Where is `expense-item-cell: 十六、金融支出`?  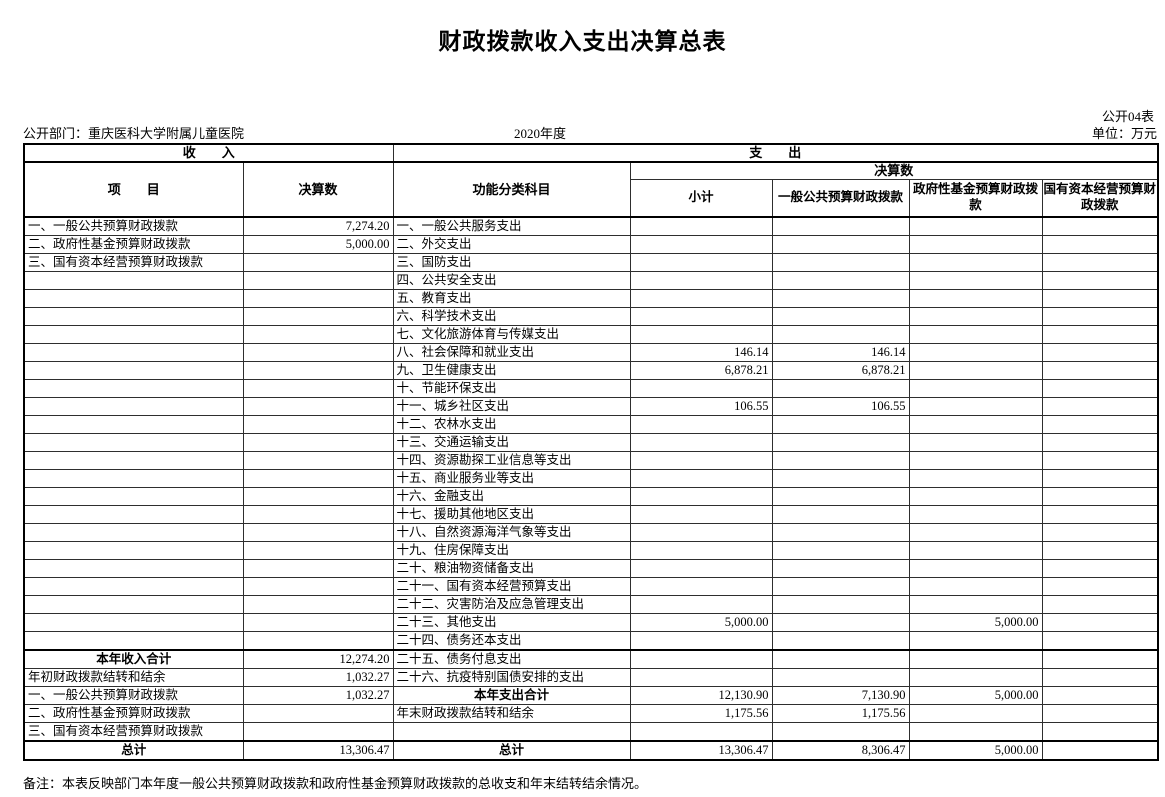 expense-item-cell: 十六、金融支出 is located at coordinates (511, 496).